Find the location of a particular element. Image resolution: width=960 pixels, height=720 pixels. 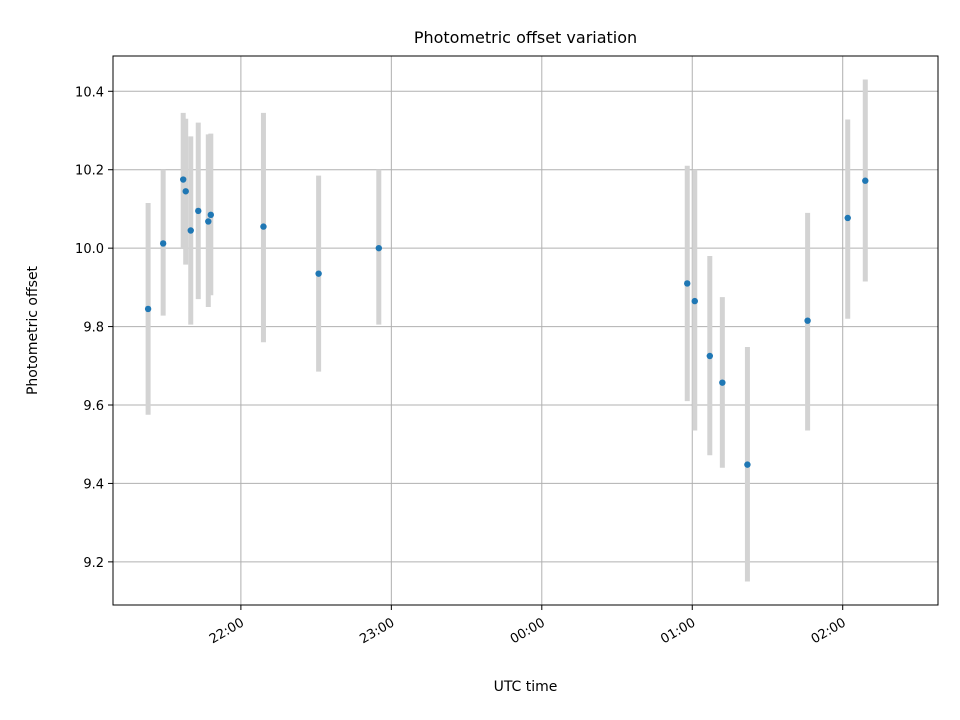

y-axis-ticks: 9.2 9.4 9.6 9.8 10.0 10.2 10.4 is located at coordinates (94, 328).